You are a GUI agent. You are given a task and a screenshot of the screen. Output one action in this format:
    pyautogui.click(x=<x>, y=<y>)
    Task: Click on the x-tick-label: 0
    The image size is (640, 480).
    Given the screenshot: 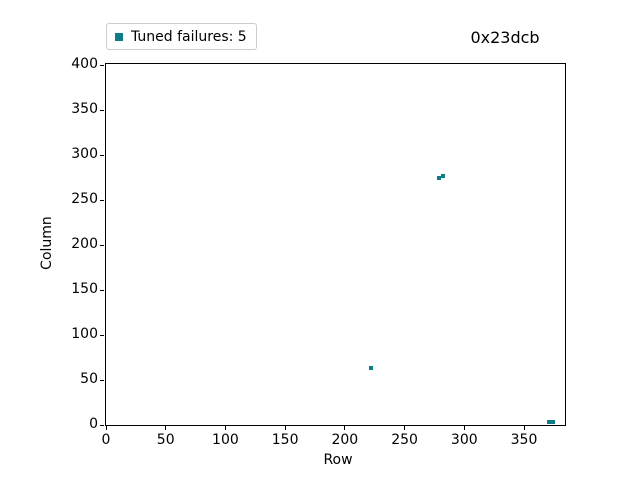 What is the action you would take?
    pyautogui.click(x=106, y=440)
    